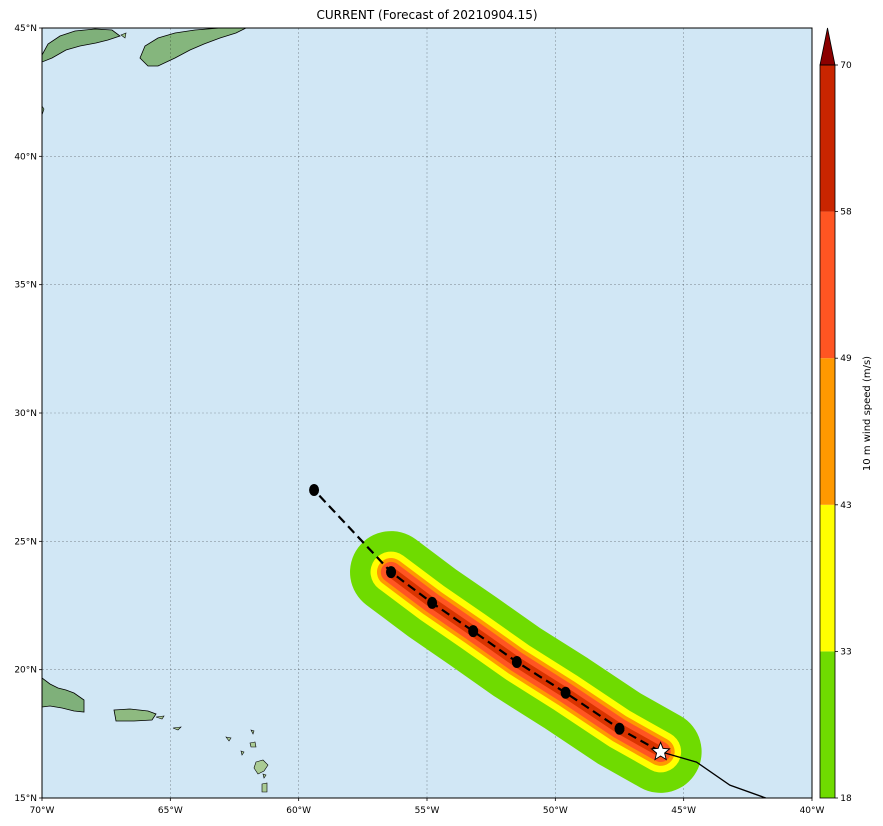 The width and height of the screenshot is (883, 826). What do you see at coordinates (261, 767) in the screenshot?
I see `land-guadeloupe` at bounding box center [261, 767].